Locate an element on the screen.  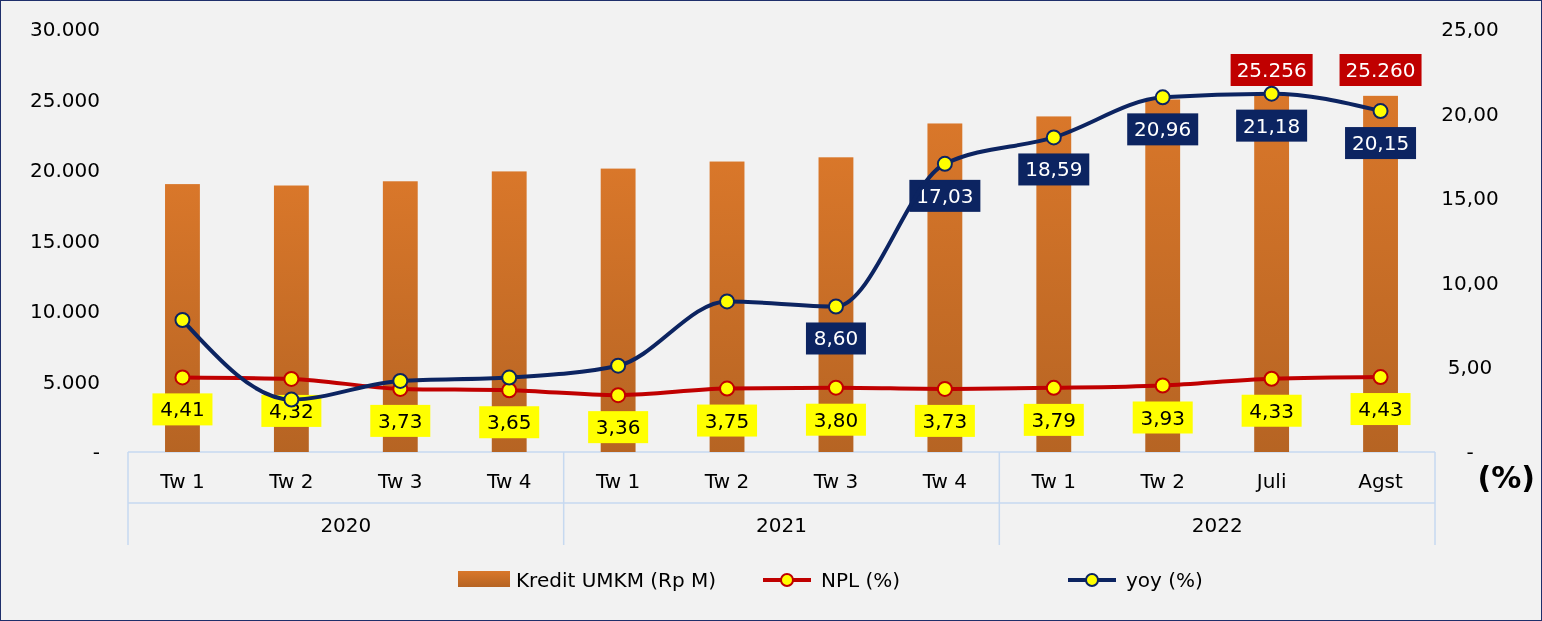
data-label: 4,43 is located at coordinates (1380, 409).